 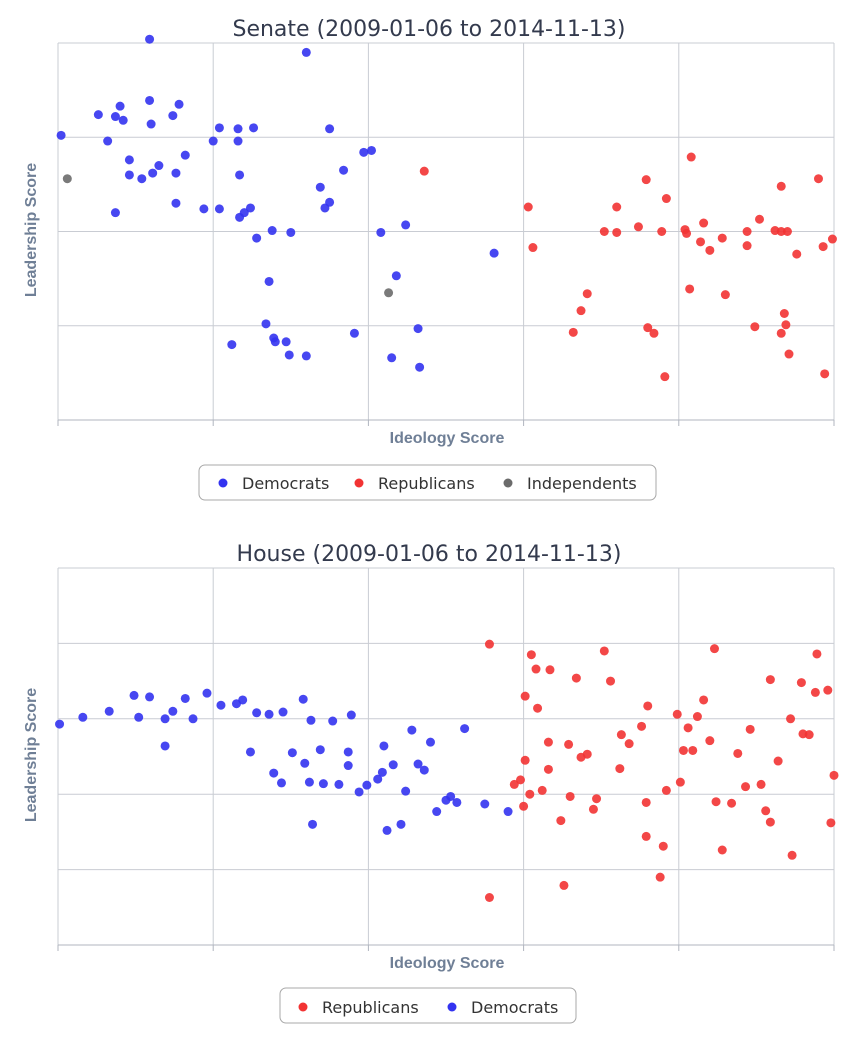 What do you see at coordinates (514, 1007) in the screenshot?
I see `legend-label-democrats: Democrats` at bounding box center [514, 1007].